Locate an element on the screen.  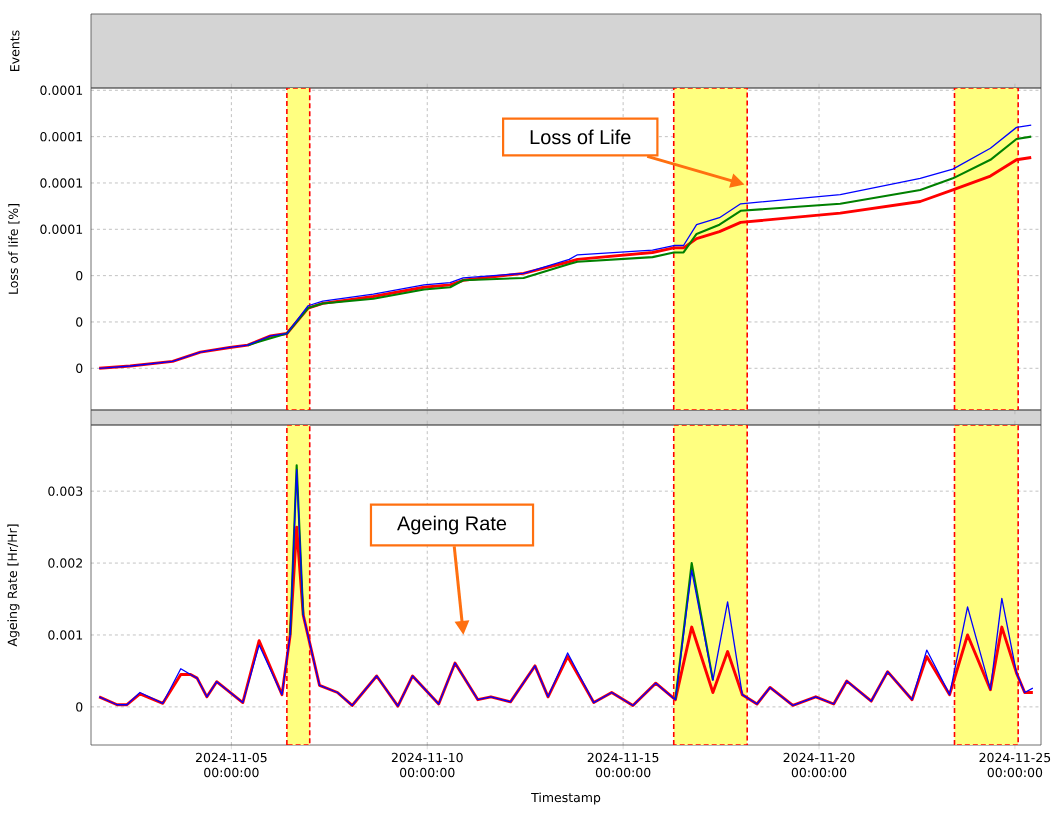
x-tick-label: 2024-11-05 00:00:00 is located at coordinates (231, 765).